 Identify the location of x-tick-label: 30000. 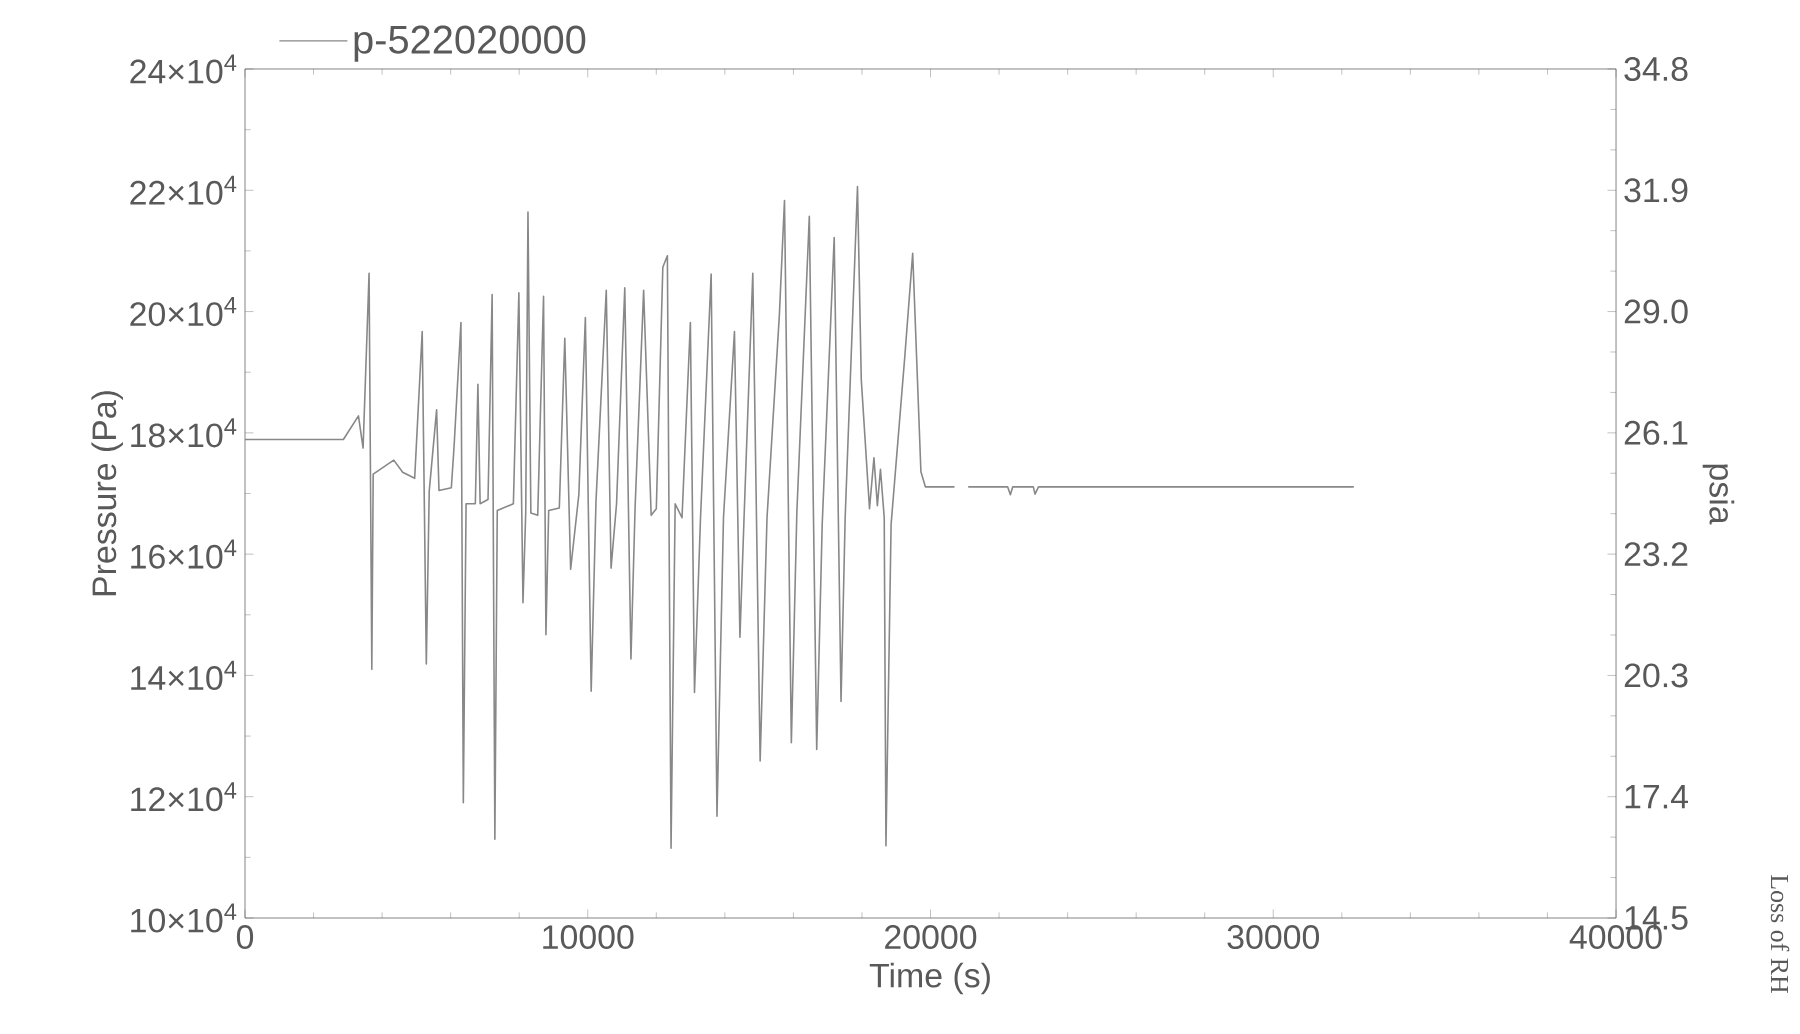
(1273, 937).